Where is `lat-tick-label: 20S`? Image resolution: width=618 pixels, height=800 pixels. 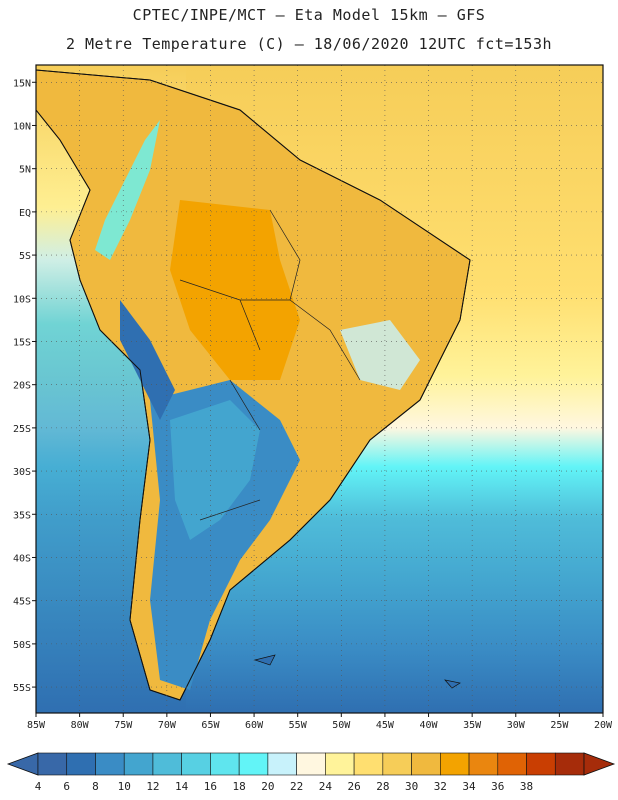 lat-tick-label: 20S is located at coordinates (22, 386).